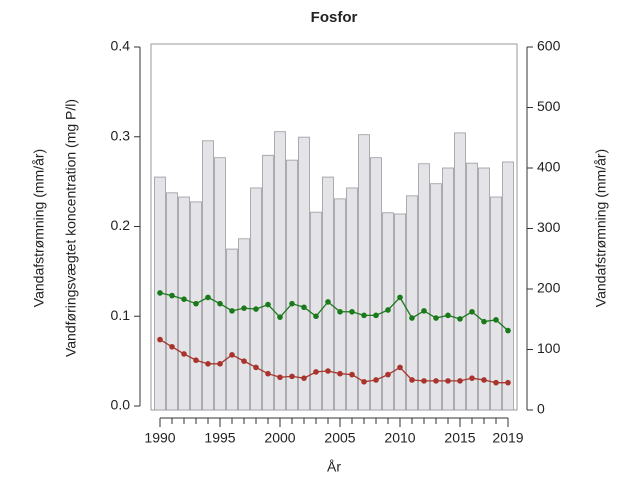 Image resolution: width=627 pixels, height=479 pixels. I want to click on x-tick-label: 1995, so click(219, 438).